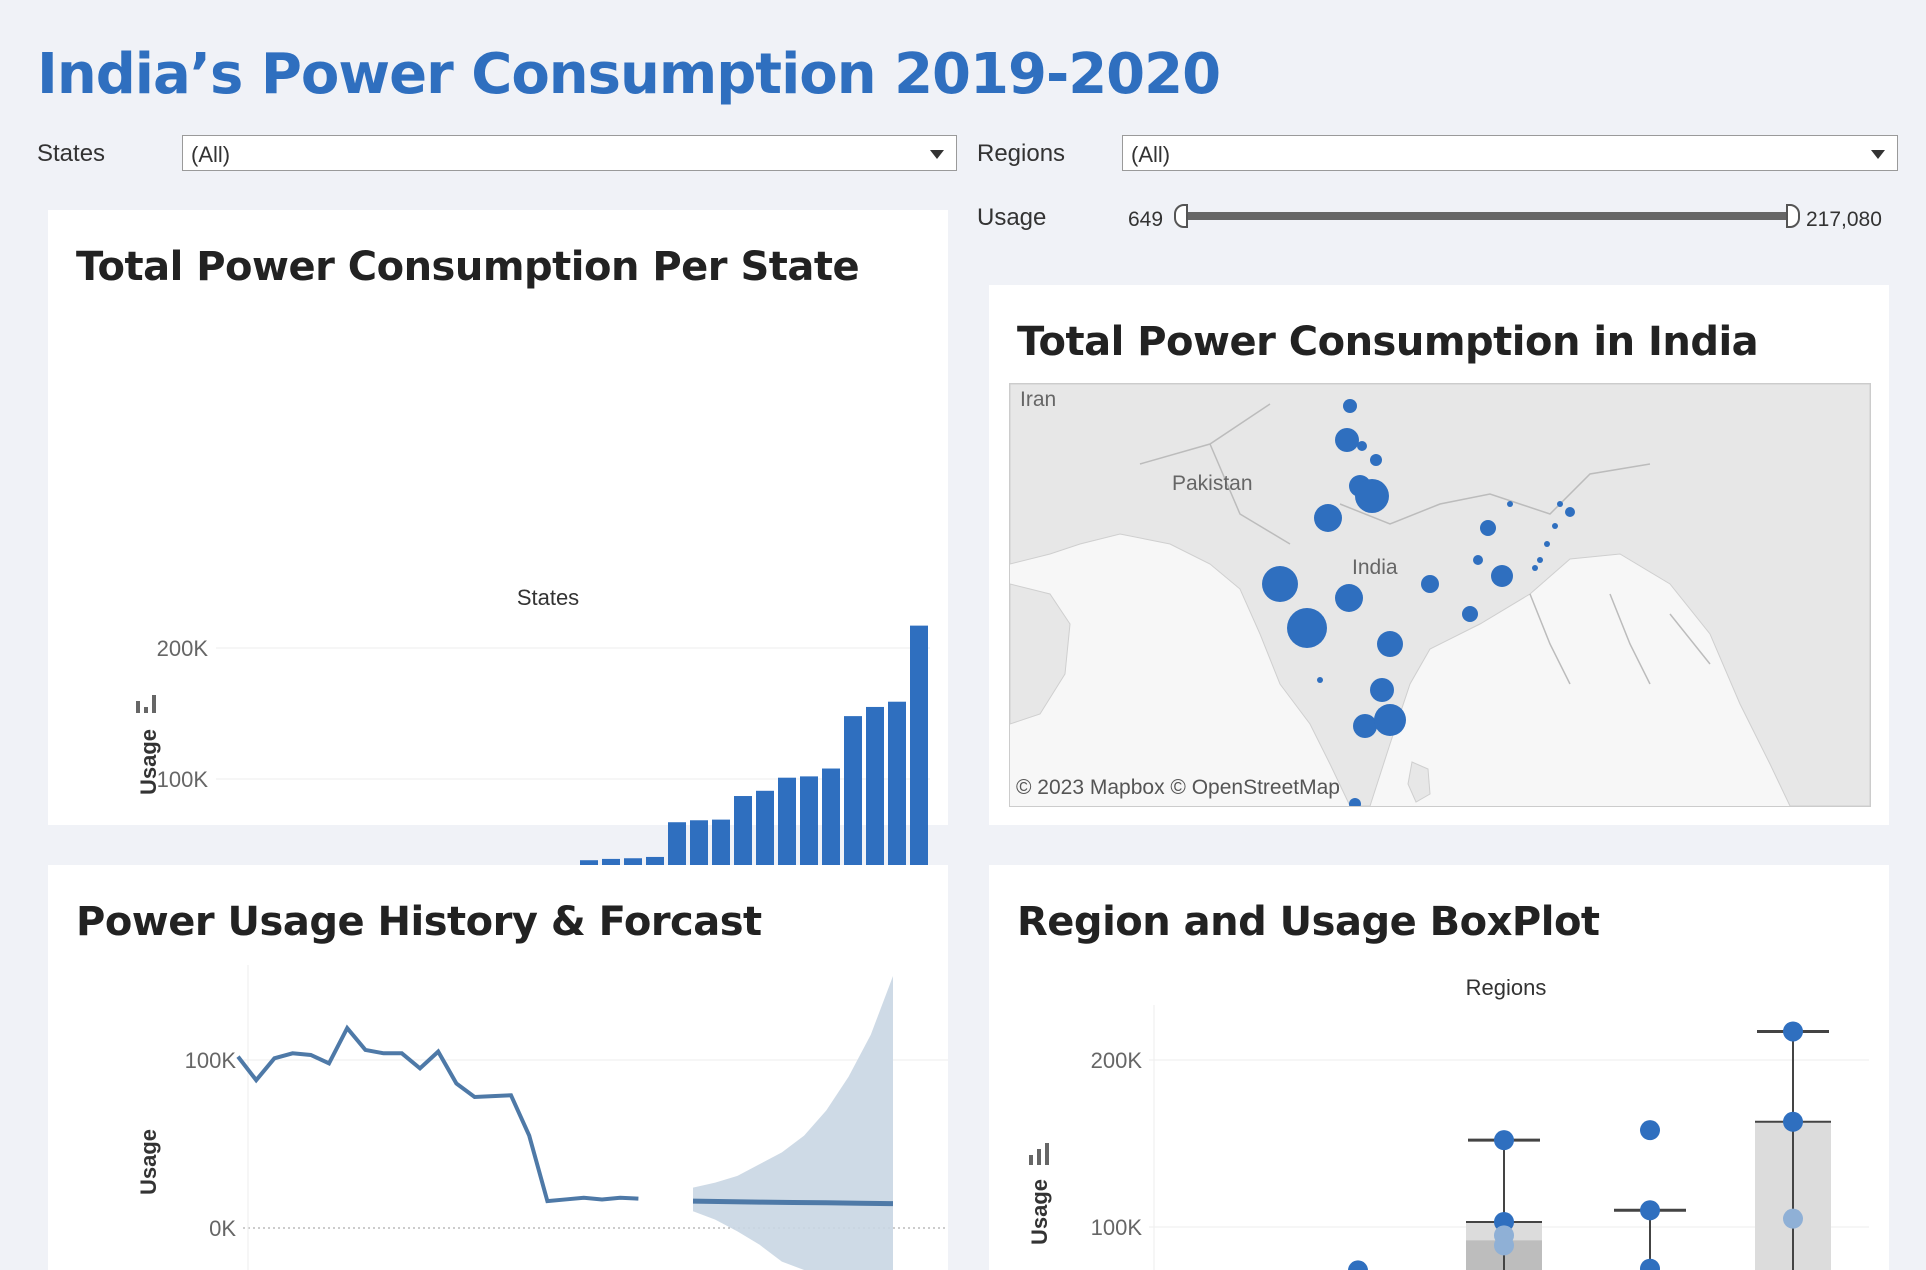 This screenshot has height=1270, width=1926. What do you see at coordinates (1487, 216) in the screenshot?
I see `usage-range-slider` at bounding box center [1487, 216].